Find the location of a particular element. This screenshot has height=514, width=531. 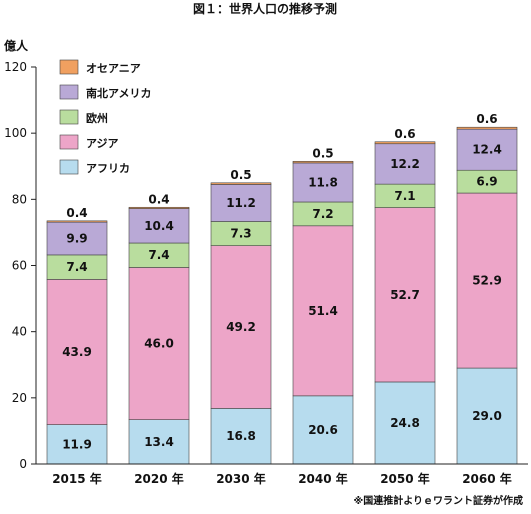

chart-title: 図１：世界人口の推移予測 is located at coordinates (265, 8).